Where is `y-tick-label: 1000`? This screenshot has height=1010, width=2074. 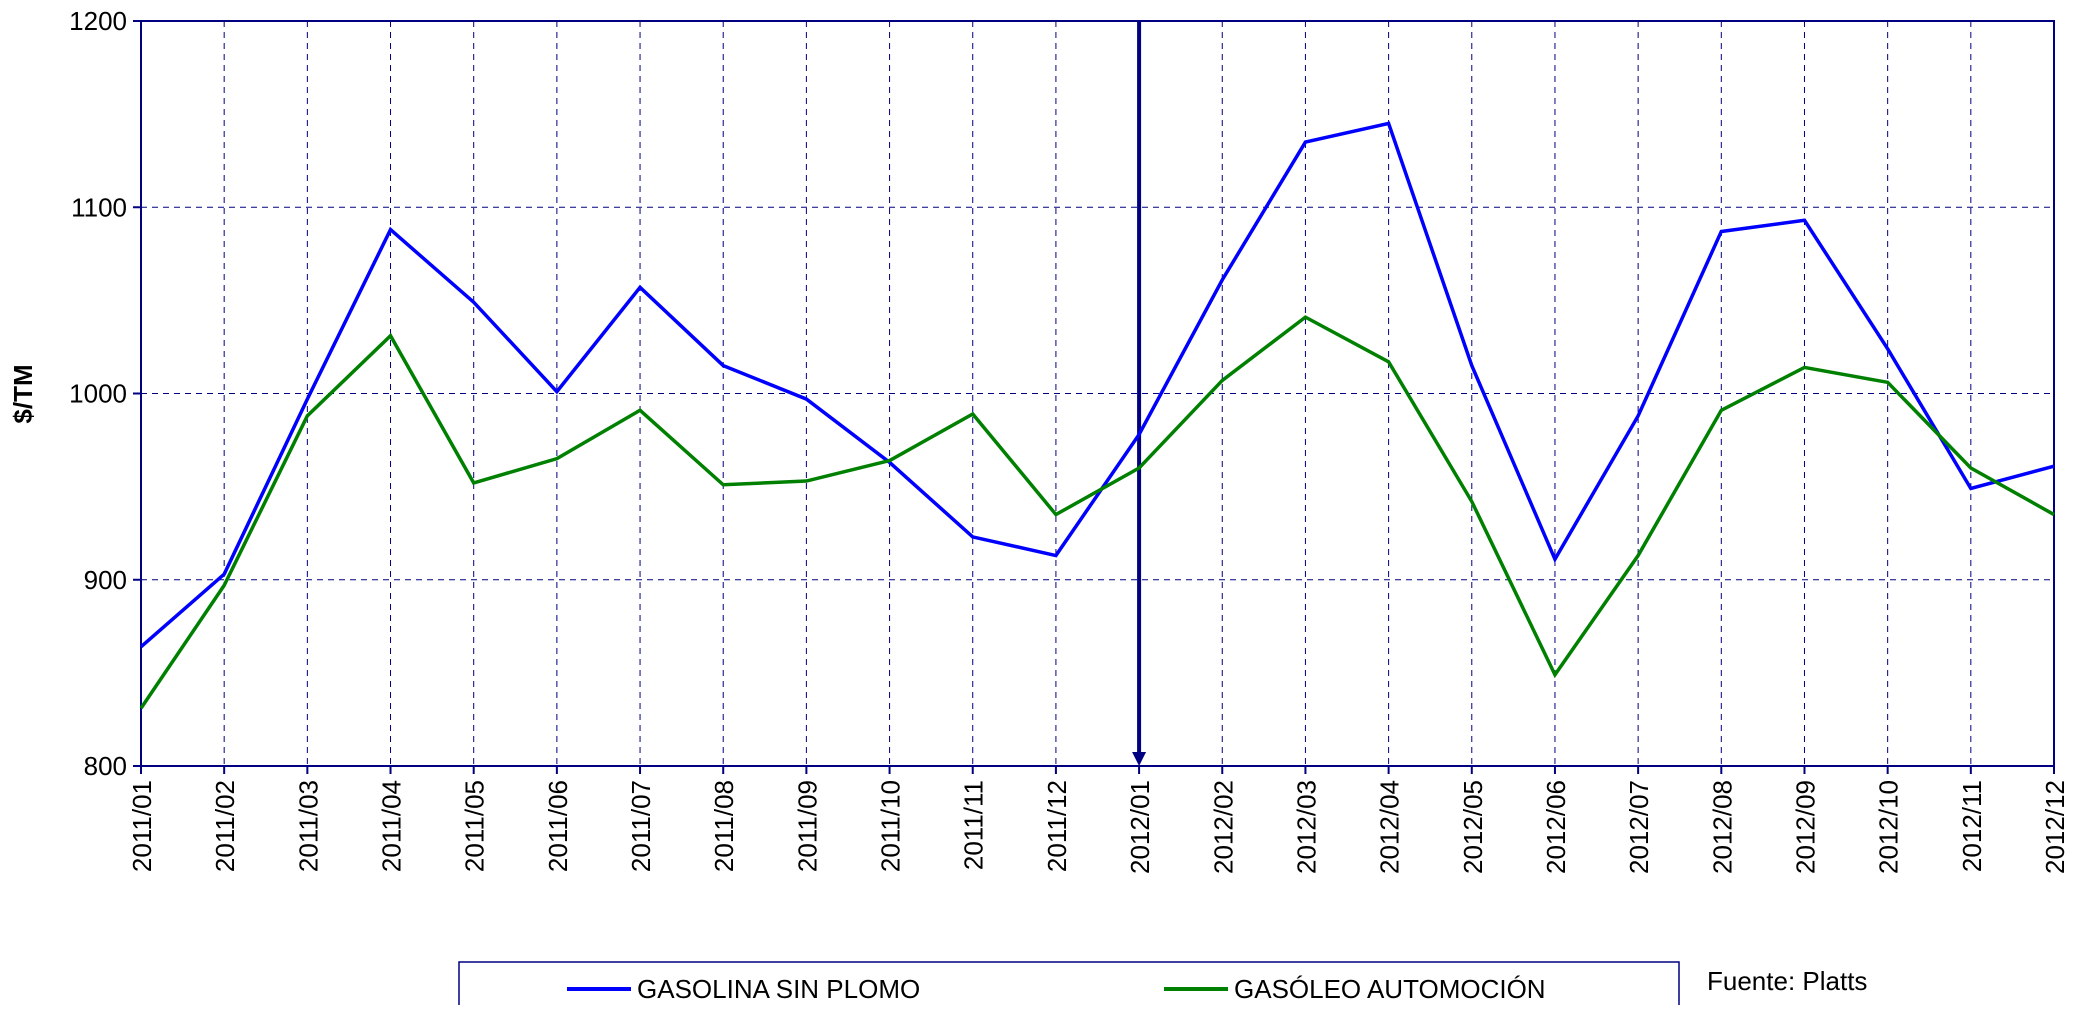
y-tick-label: 1000 is located at coordinates (98, 394).